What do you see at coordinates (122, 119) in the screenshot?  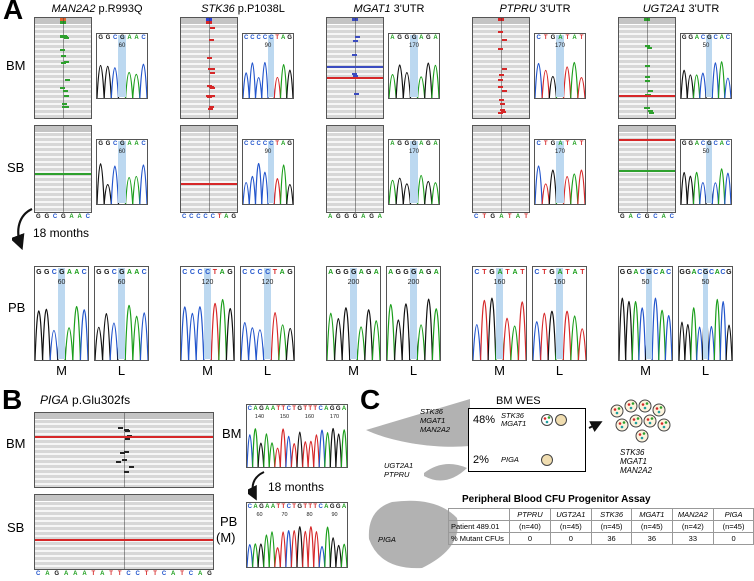 I see `trace-column: G G C G A A C 60 G G C G A A C 60` at bounding box center [122, 119].